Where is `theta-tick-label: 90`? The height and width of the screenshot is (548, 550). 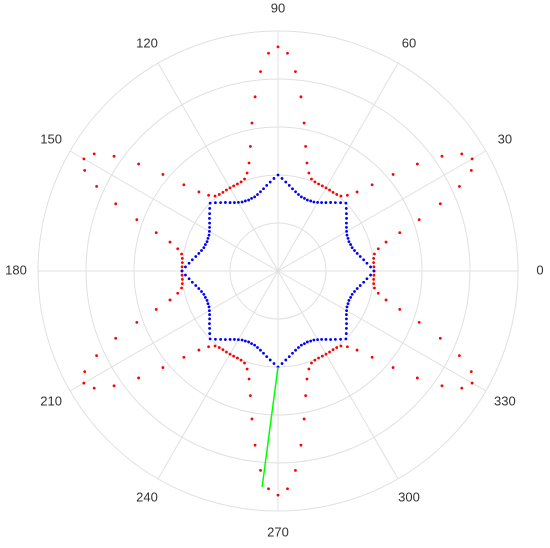
theta-tick-label: 90 is located at coordinates (278, 7).